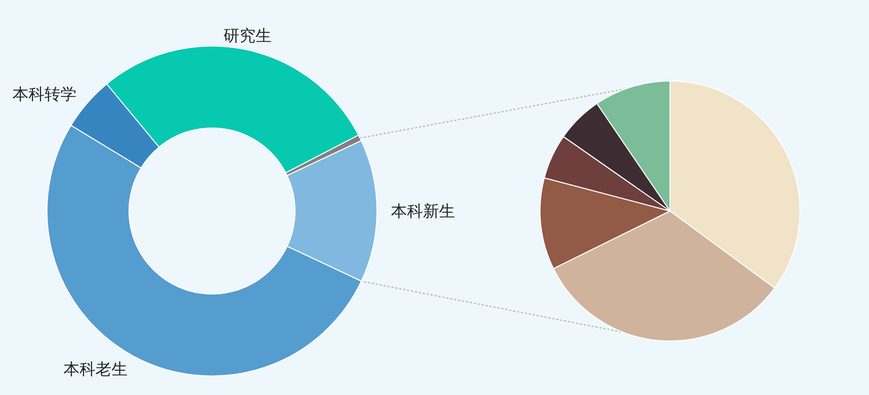  I want to click on slice-label: 研究生, so click(248, 36).